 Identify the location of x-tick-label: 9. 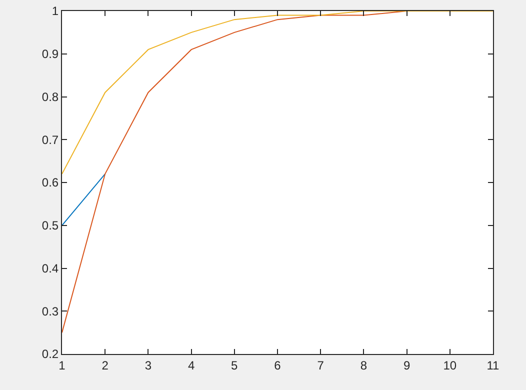
(406, 365).